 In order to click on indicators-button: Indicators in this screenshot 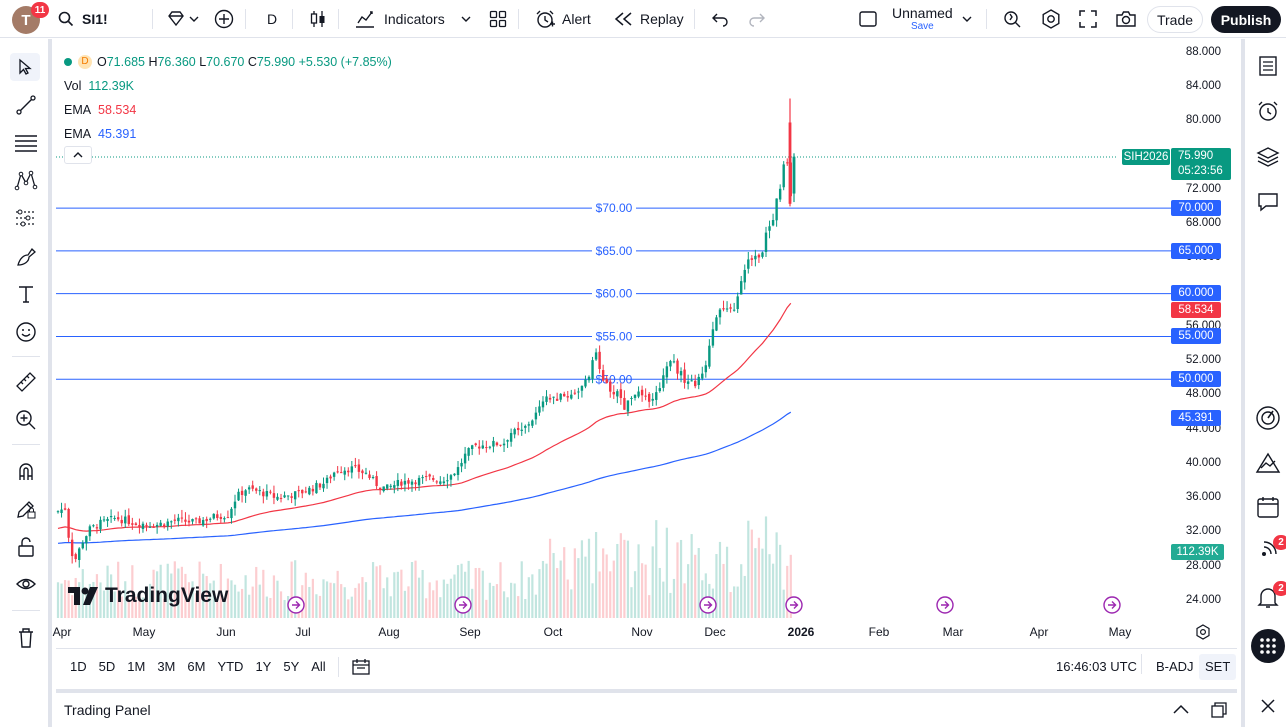, I will do `click(412, 19)`.